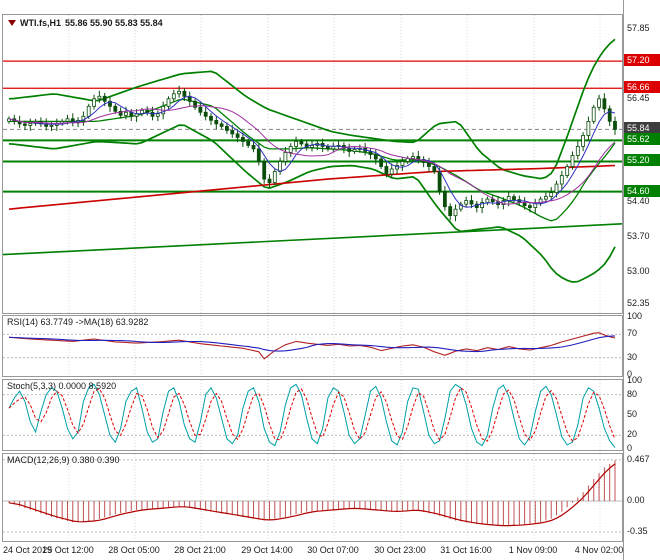 Image resolution: width=660 pixels, height=560 pixels. What do you see at coordinates (642, 160) in the screenshot?
I see `price-badge: 55.20` at bounding box center [642, 160].